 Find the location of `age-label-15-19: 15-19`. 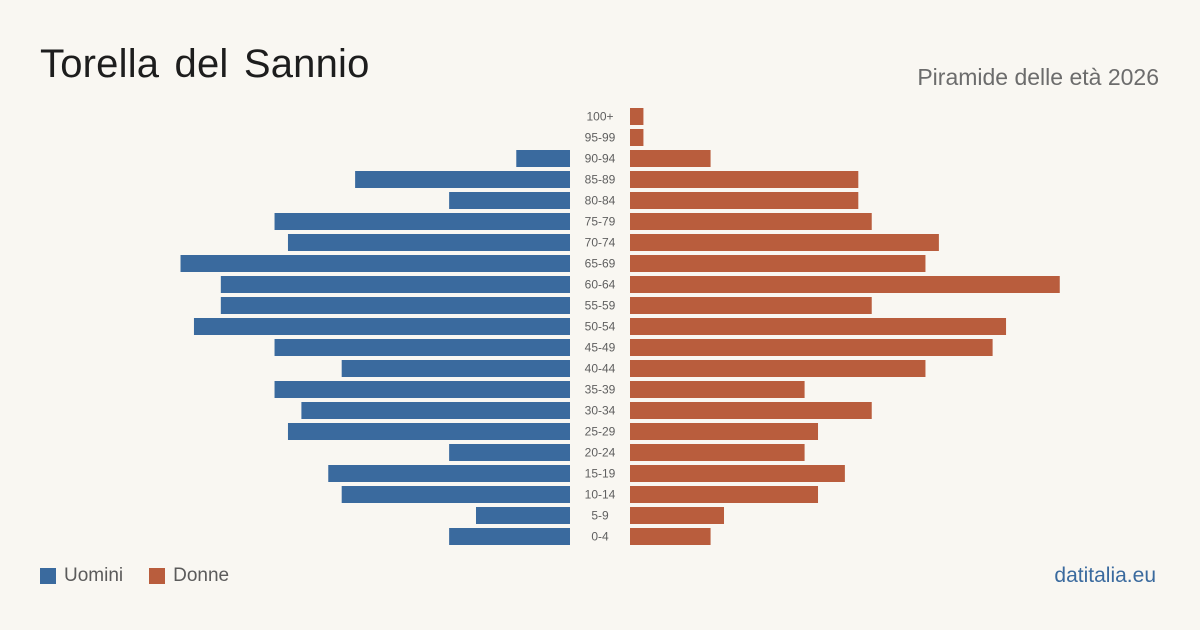

age-label-15-19: 15-19 is located at coordinates (600, 474).